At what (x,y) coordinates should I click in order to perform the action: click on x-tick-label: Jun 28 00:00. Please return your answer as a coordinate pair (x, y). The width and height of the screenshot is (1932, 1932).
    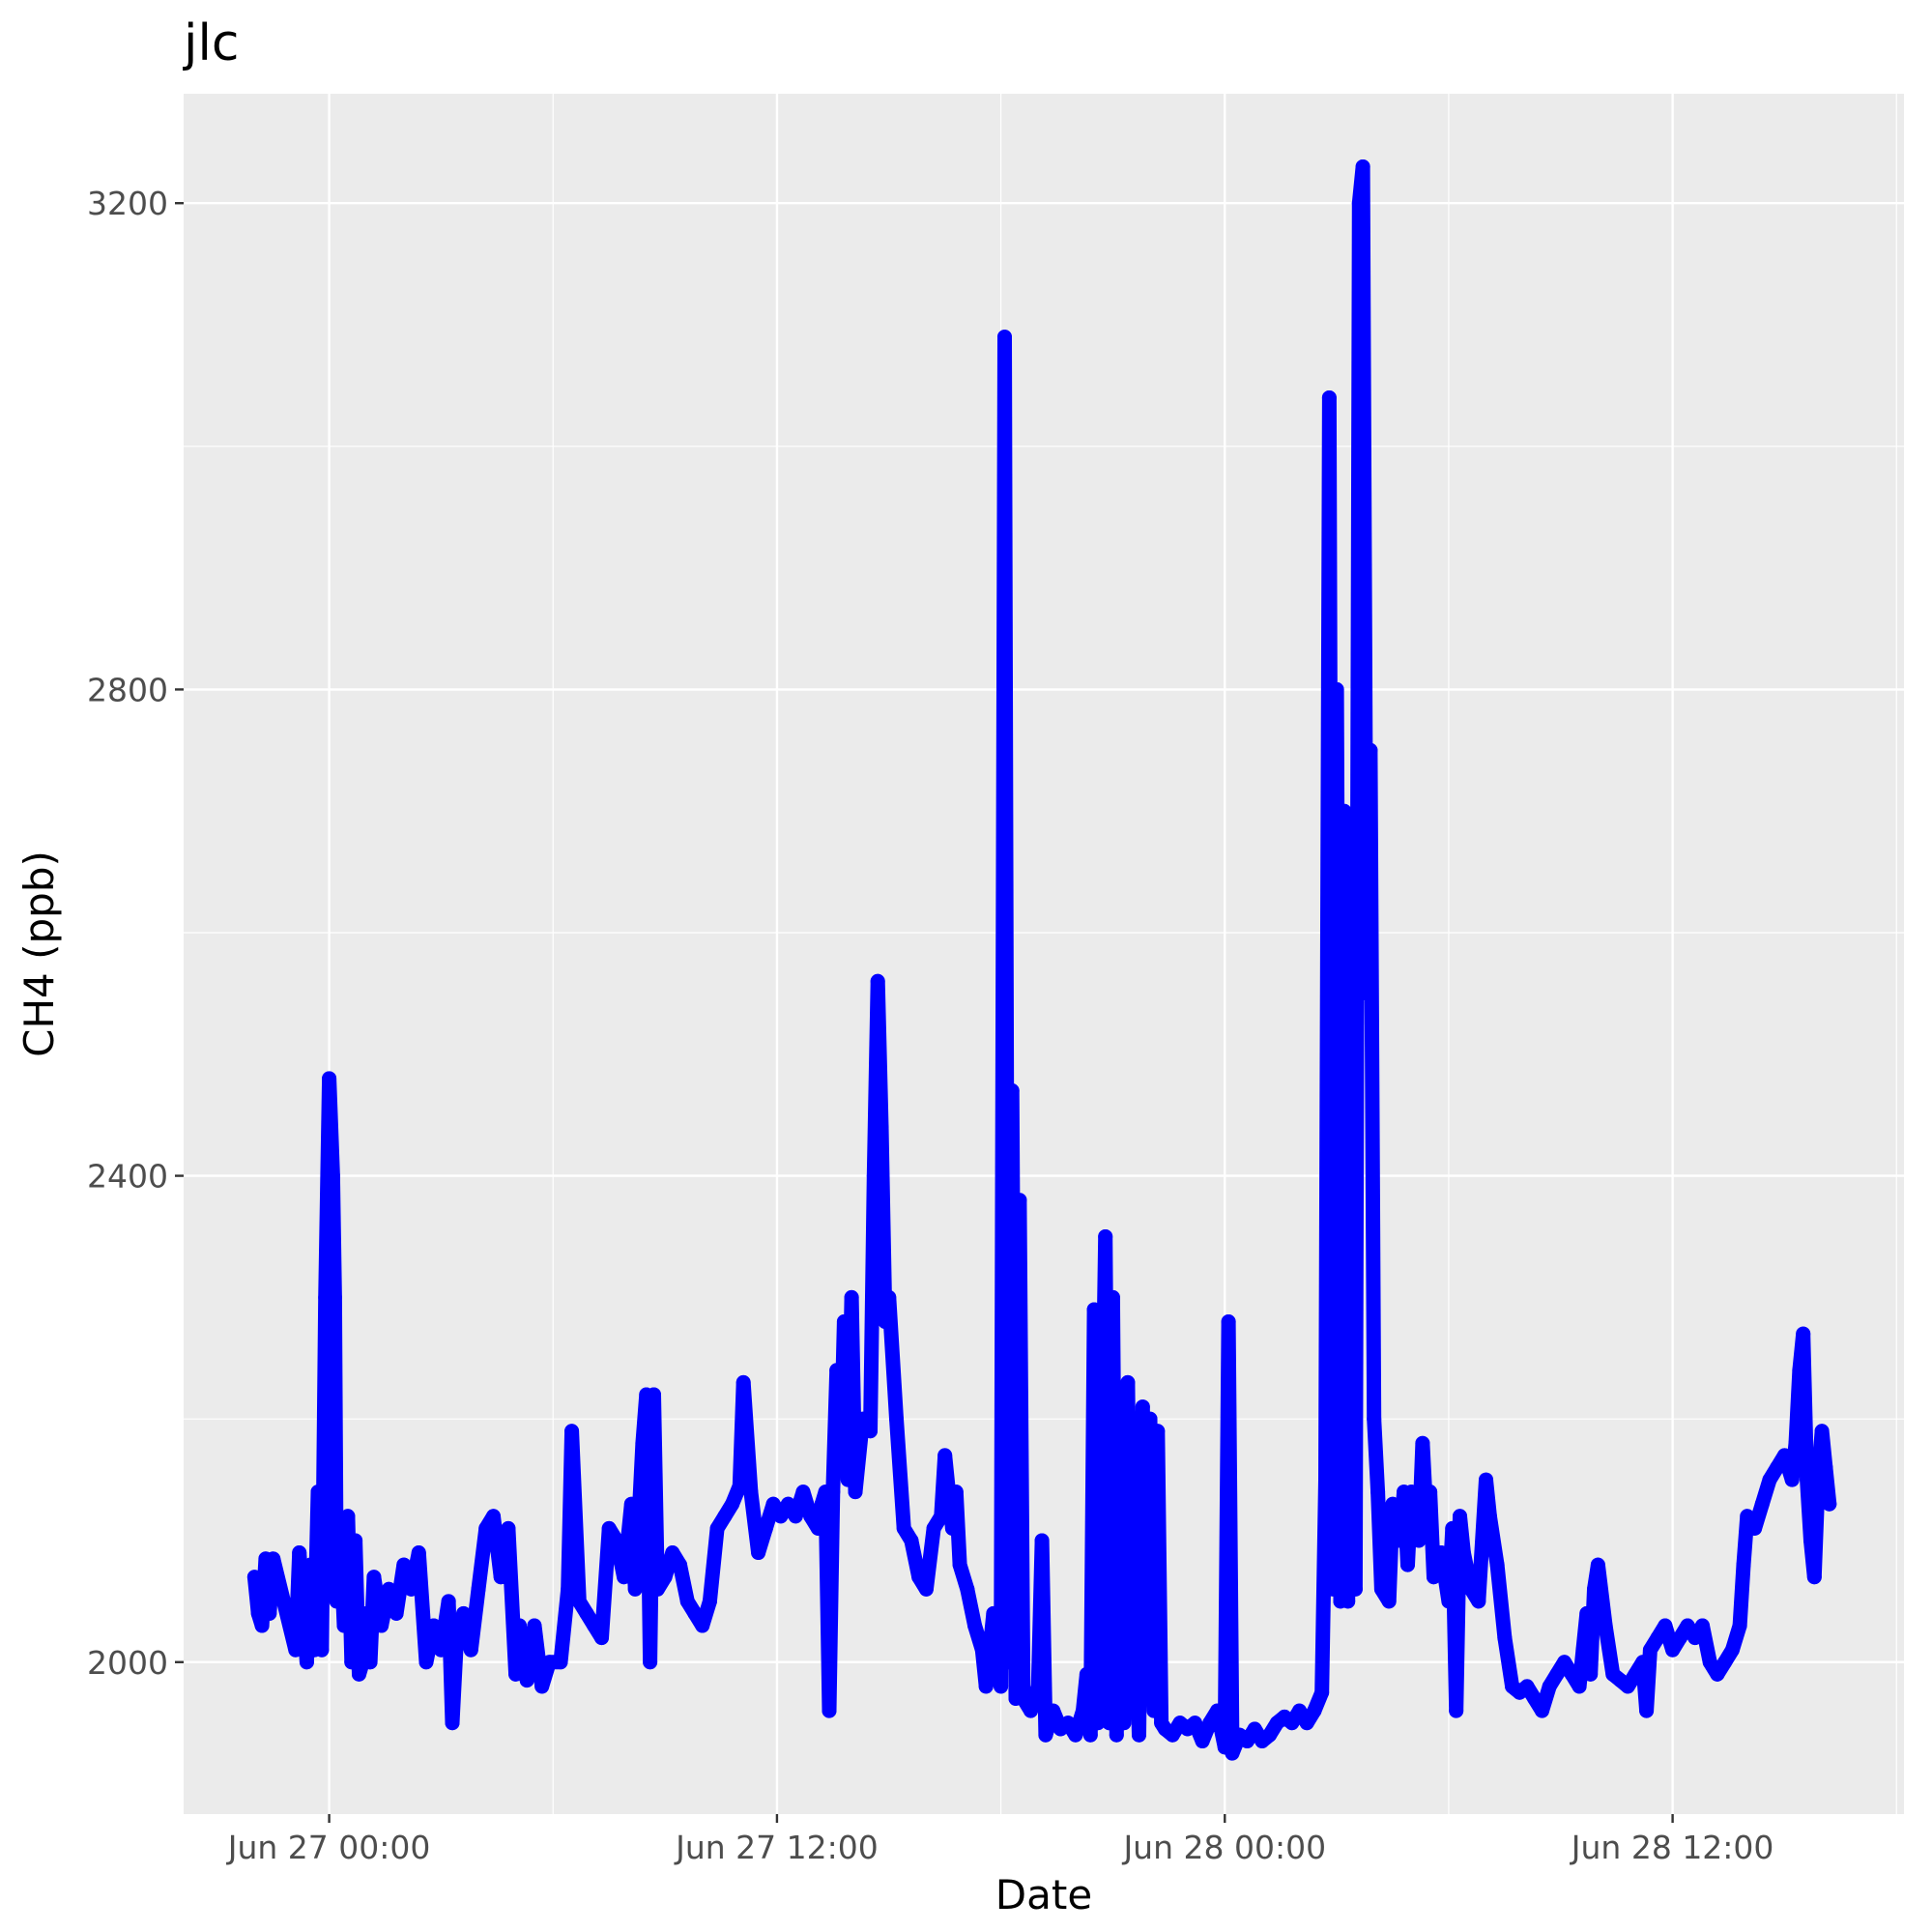
    Looking at the image, I should click on (1223, 1847).